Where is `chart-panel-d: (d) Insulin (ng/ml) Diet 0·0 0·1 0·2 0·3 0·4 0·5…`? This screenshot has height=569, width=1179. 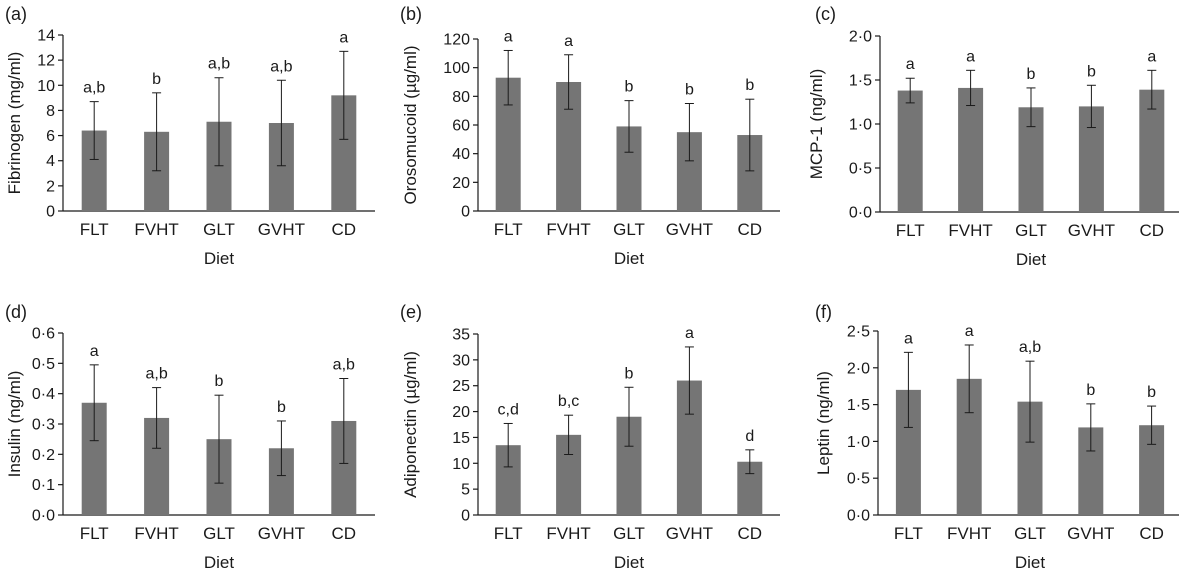 chart-panel-d: (d) Insulin (ng/ml) Diet 0·0 0·1 0·2 0·3 0·4 0·5… is located at coordinates (190, 435).